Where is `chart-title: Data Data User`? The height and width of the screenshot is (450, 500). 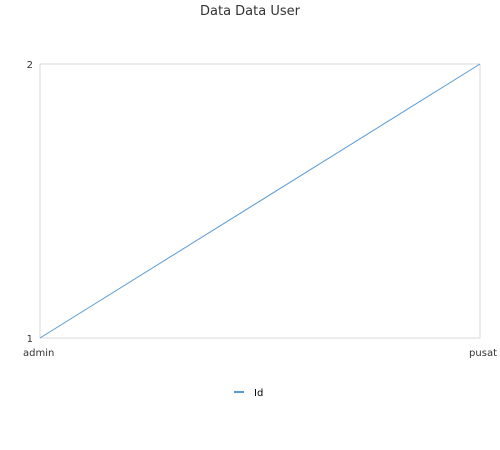
chart-title: Data Data User is located at coordinates (250, 11).